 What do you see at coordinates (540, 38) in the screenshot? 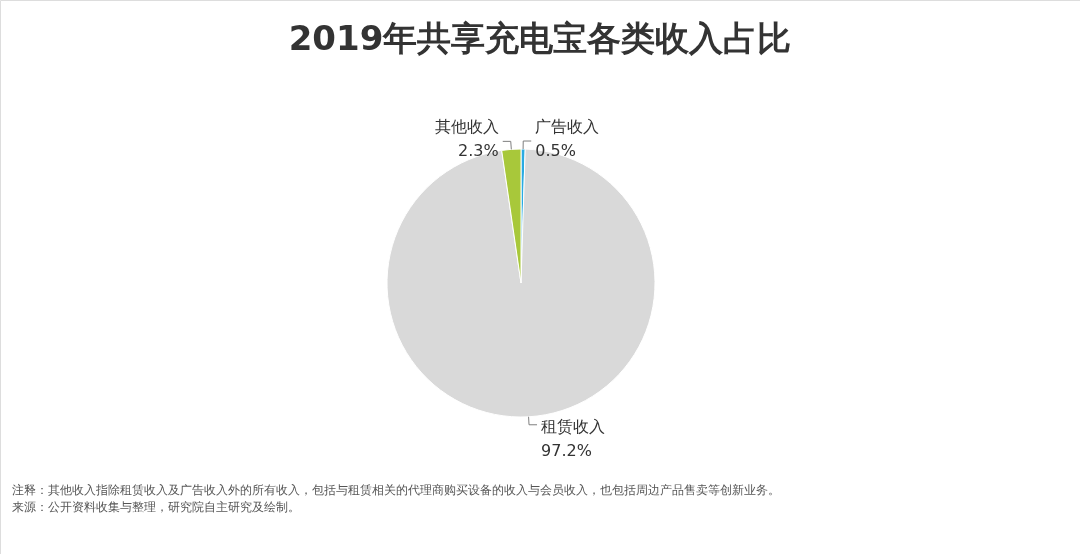
I see `chart-title: 2019年共享充电宝各类收入占比` at bounding box center [540, 38].